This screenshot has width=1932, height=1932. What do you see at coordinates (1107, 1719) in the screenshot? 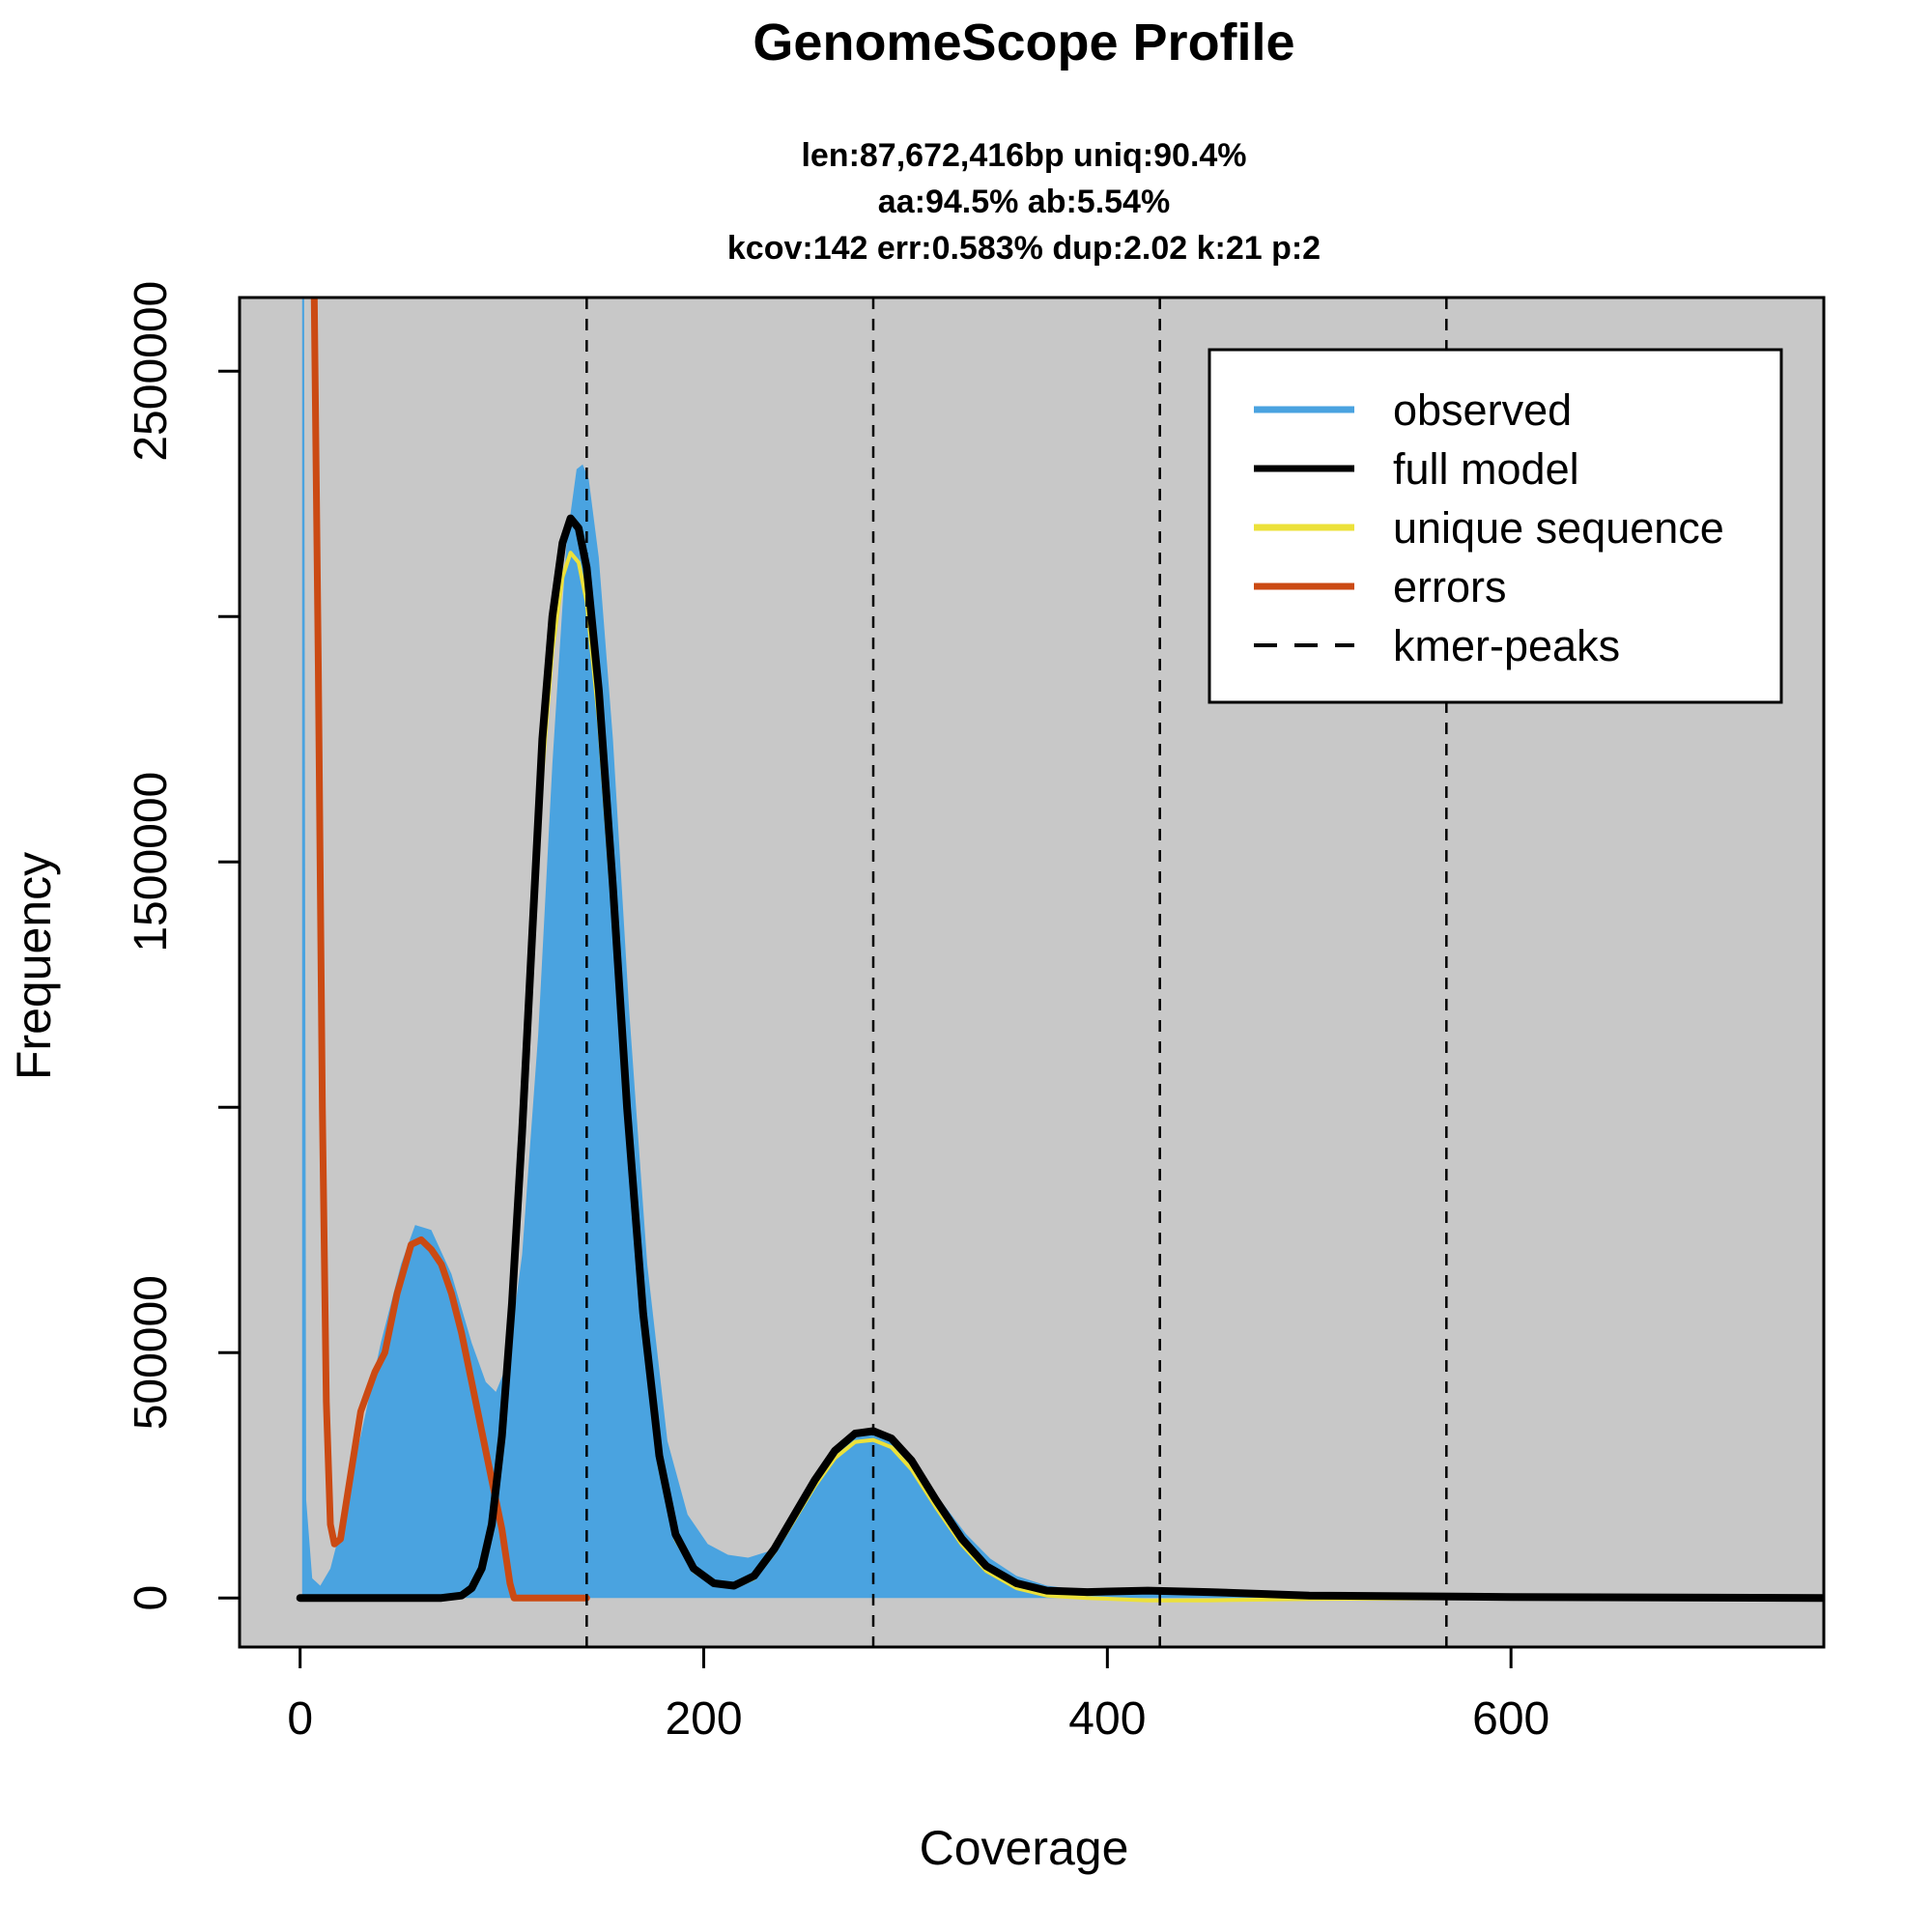
I see `x-tick-label-400: 400` at bounding box center [1107, 1719].